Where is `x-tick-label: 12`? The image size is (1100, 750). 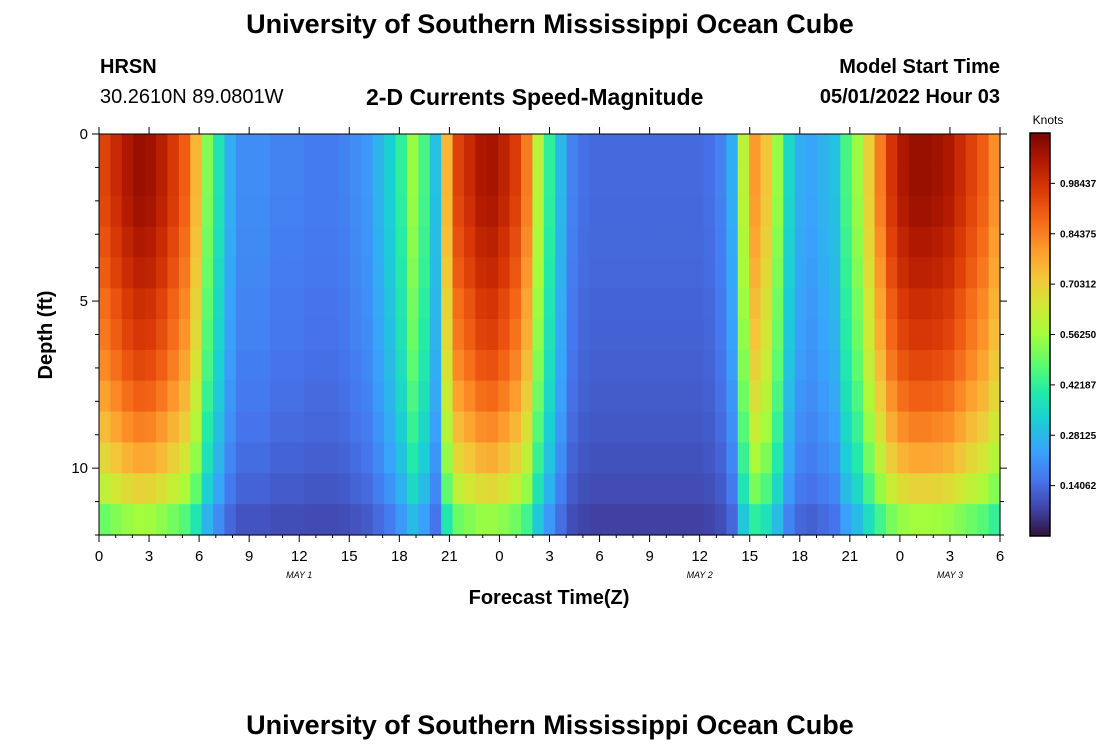 x-tick-label: 12 is located at coordinates (299, 556).